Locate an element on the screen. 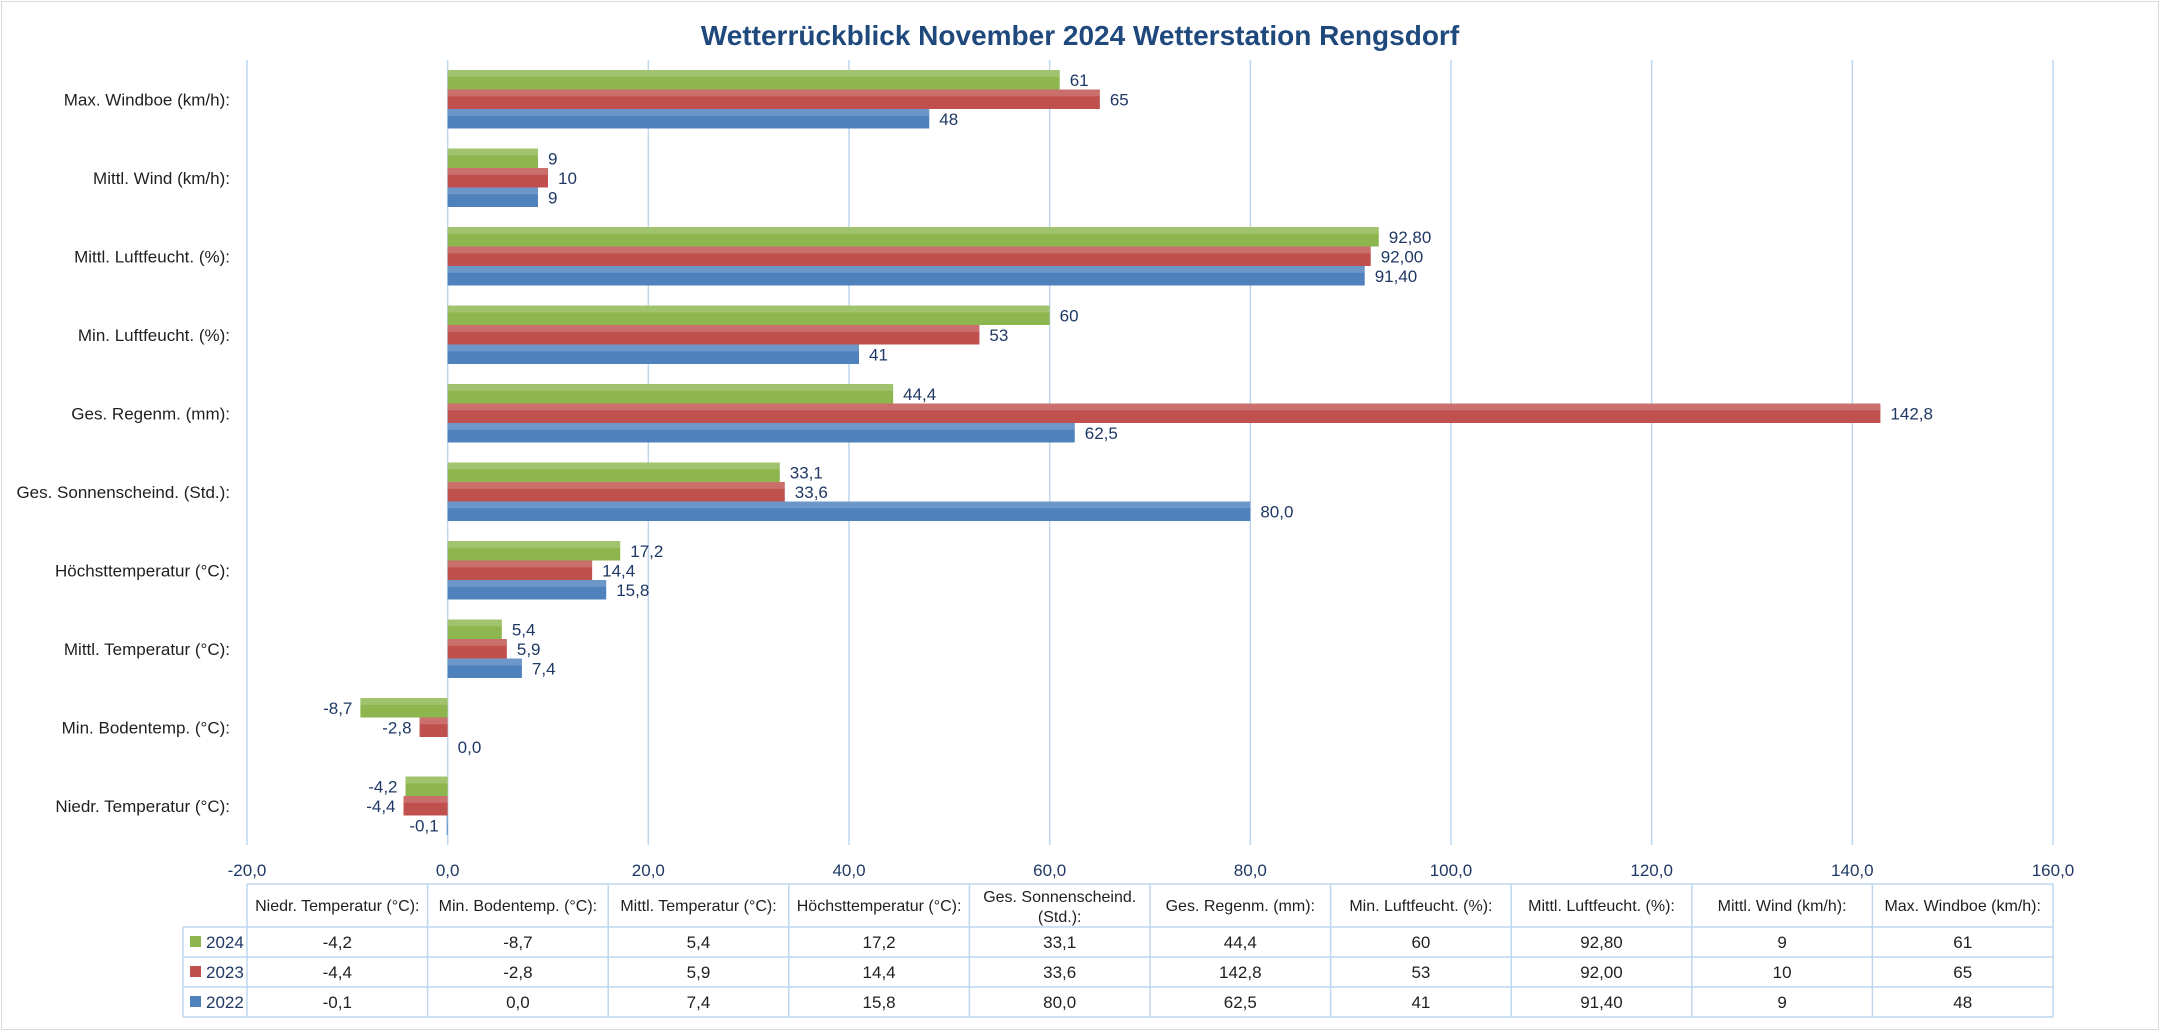 The width and height of the screenshot is (2162, 1033). table-header: Höchsttemperatur (°C): is located at coordinates (879, 906).